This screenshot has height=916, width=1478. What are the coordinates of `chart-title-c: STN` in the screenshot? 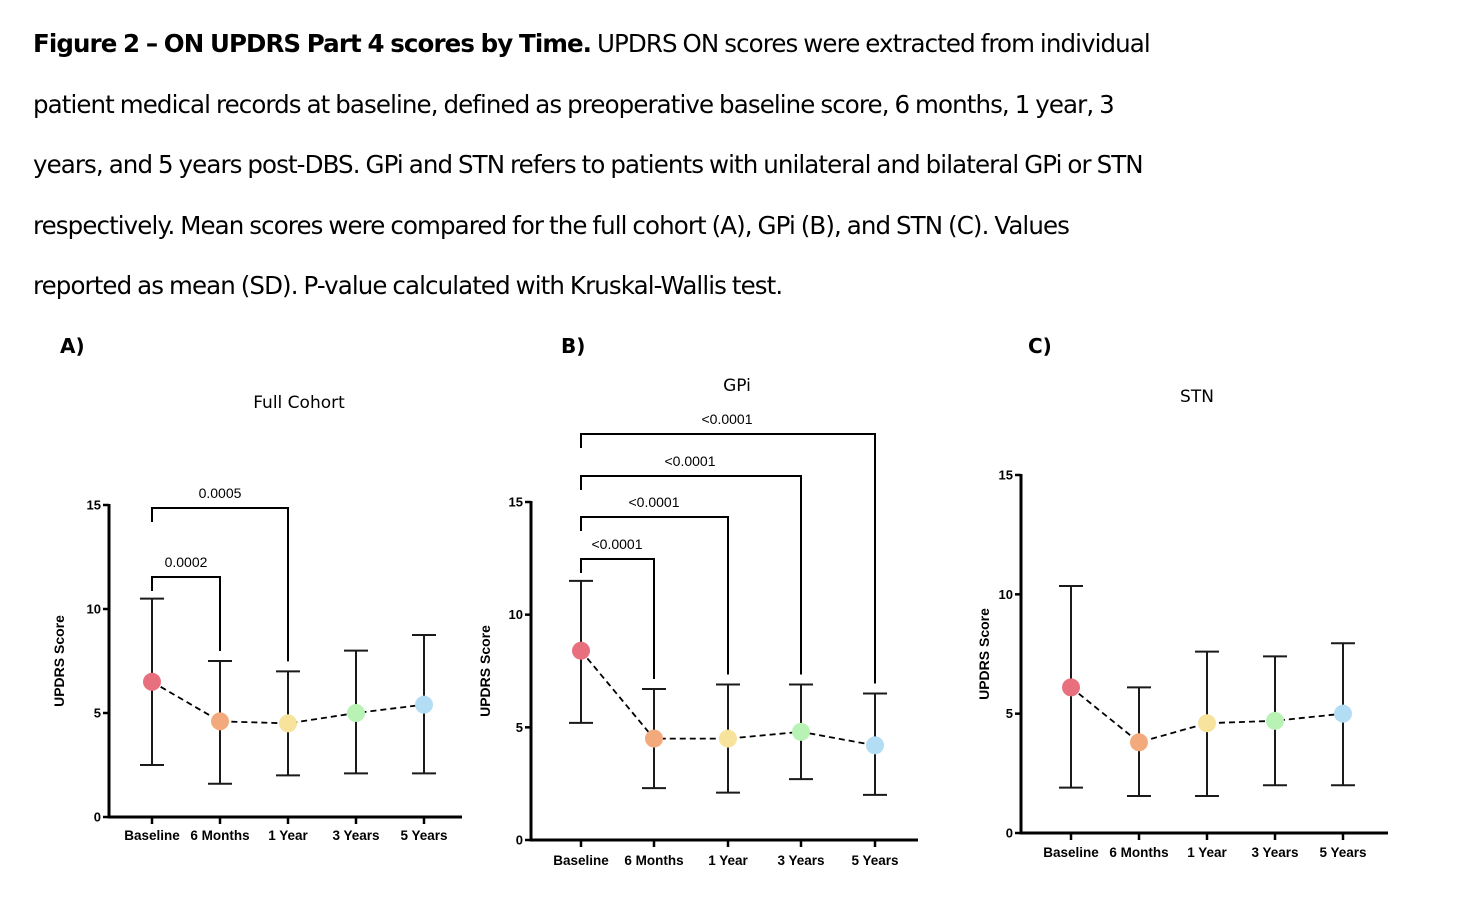 It's located at (1197, 397).